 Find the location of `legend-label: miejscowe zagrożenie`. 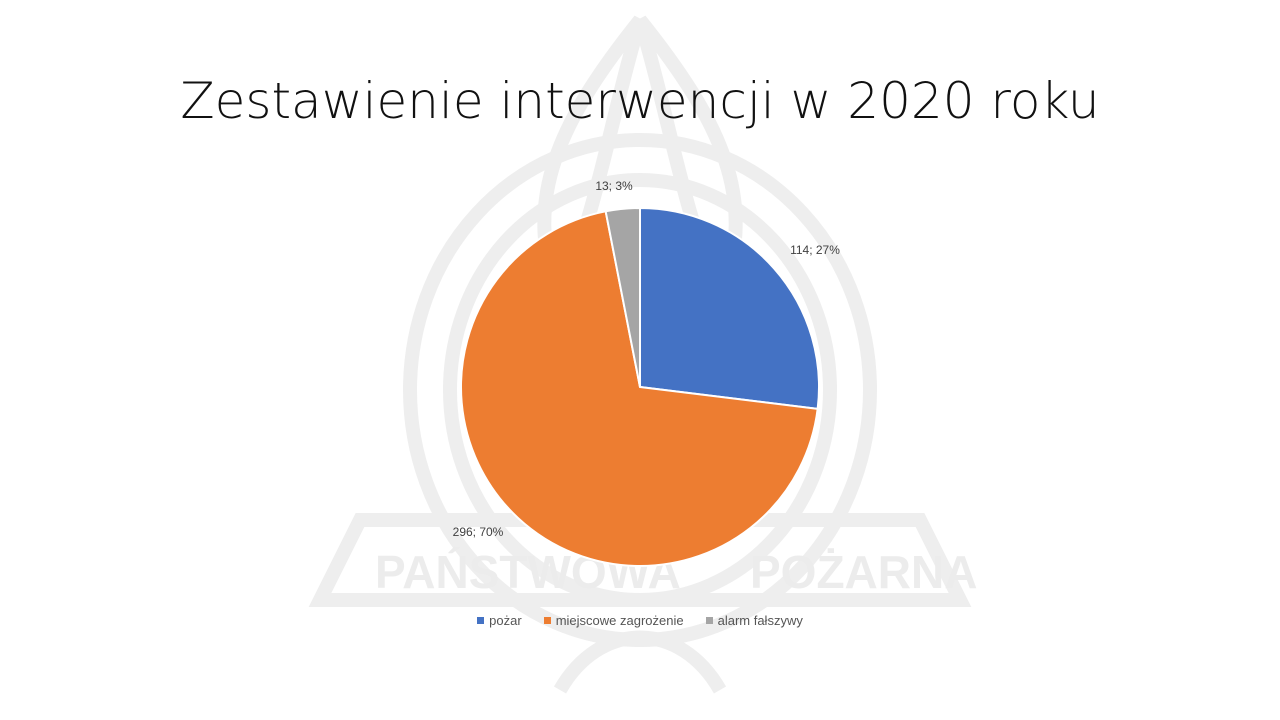

legend-label: miejscowe zagrożenie is located at coordinates (619, 620).